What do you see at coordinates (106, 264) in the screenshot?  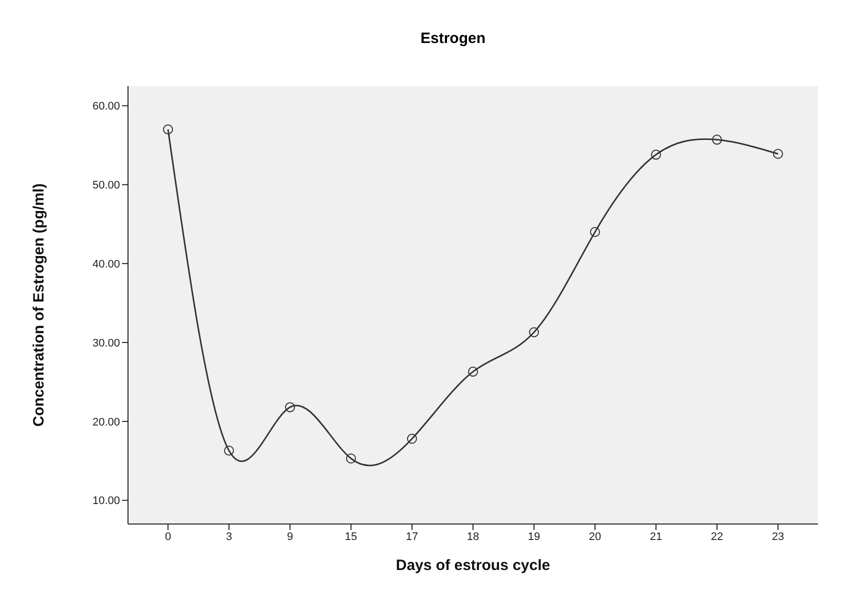 I see `y-tick-label: 40.00` at bounding box center [106, 264].